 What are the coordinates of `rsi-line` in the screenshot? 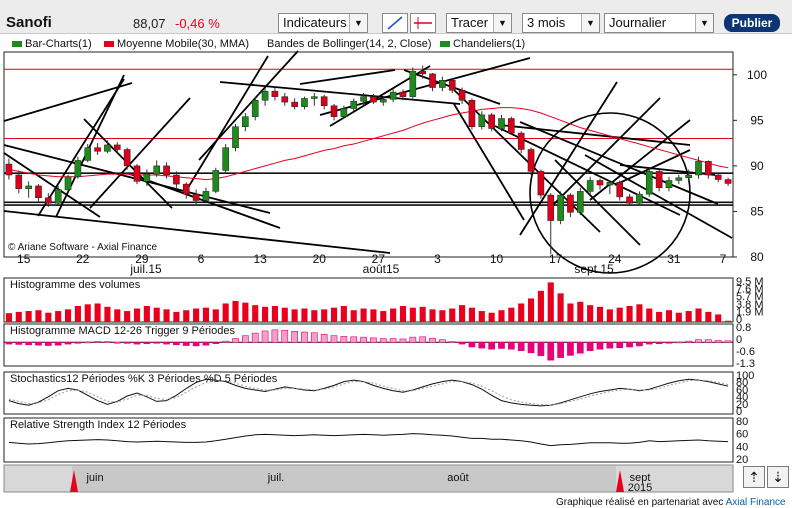 It's located at (368, 440).